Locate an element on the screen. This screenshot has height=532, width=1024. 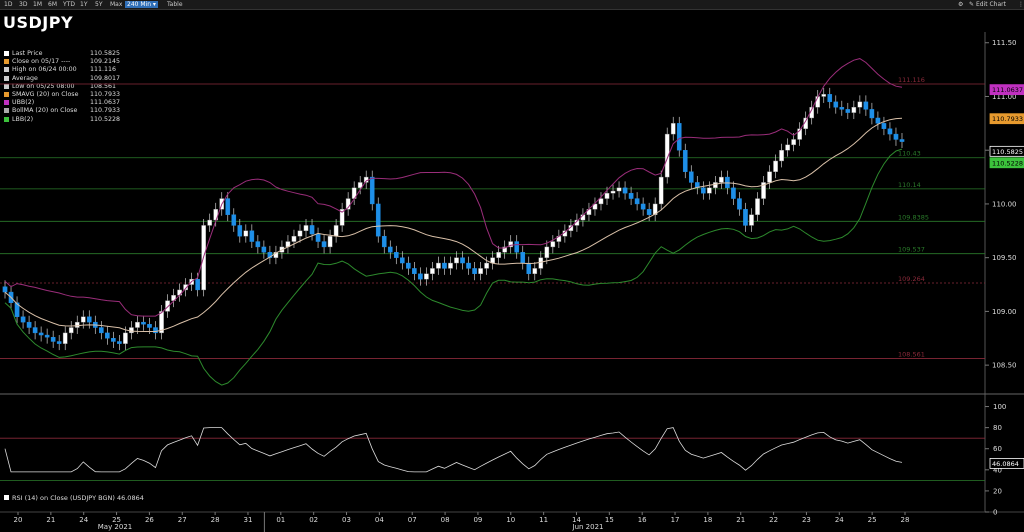
x-tick-label: 21 is located at coordinates (740, 520).